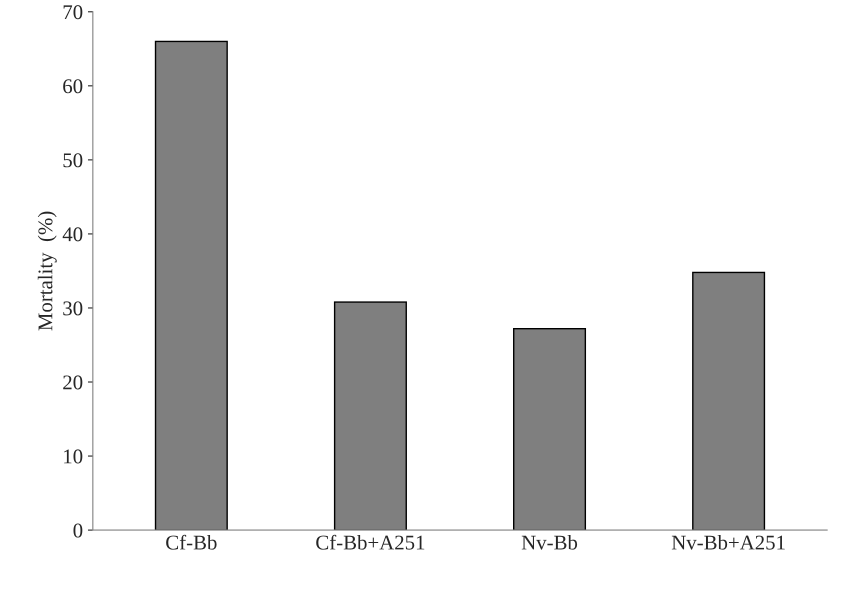 The image size is (844, 589). I want to click on y-tick-label: 20, so click(72, 382).